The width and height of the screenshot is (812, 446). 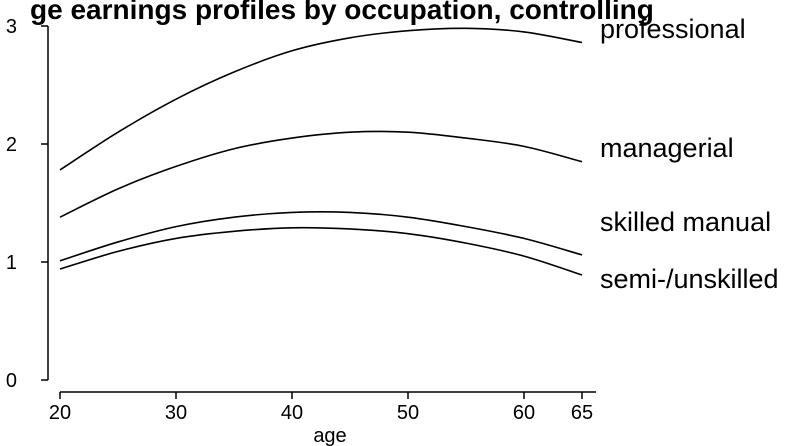 What do you see at coordinates (582, 413) in the screenshot?
I see `x-tick-label: 65` at bounding box center [582, 413].